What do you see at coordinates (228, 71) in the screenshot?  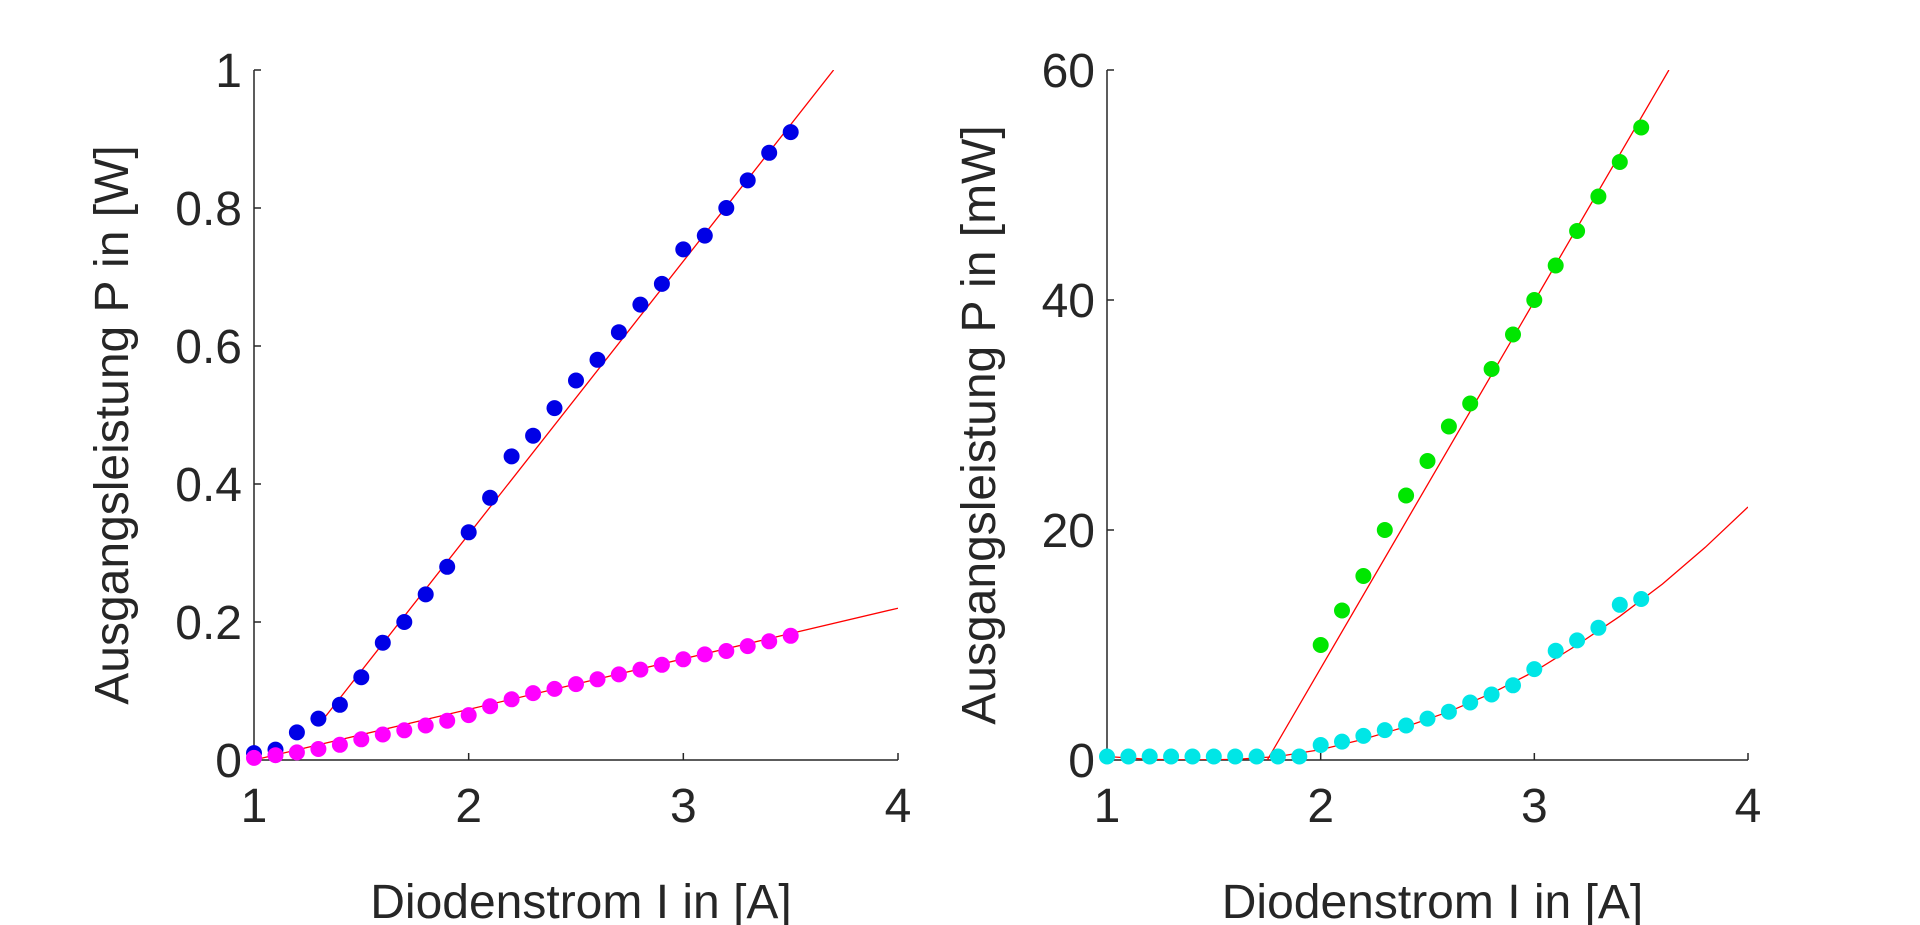 I see `y-tick-label: 1` at bounding box center [228, 71].